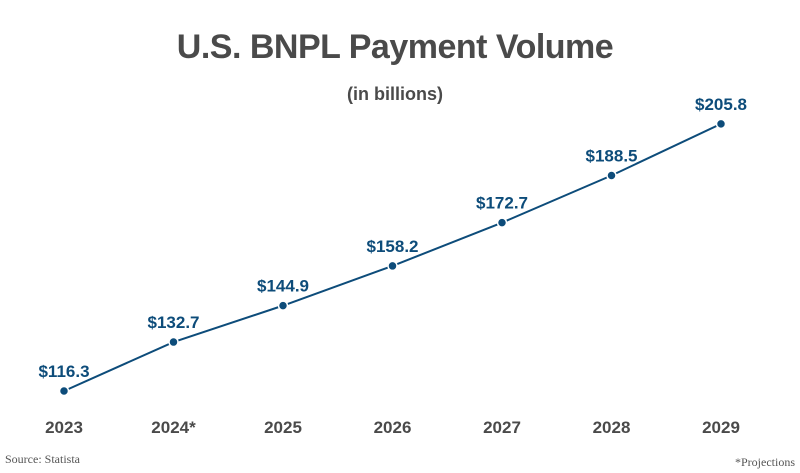 This screenshot has height=473, width=800. What do you see at coordinates (393, 246) in the screenshot?
I see `data-label: $158.2` at bounding box center [393, 246].